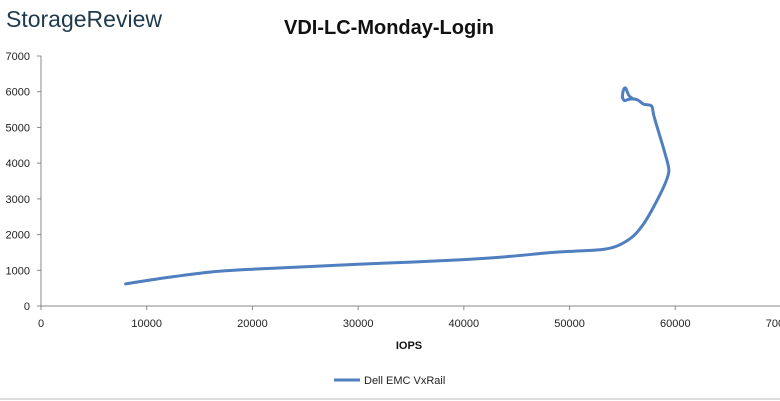  Describe the element at coordinates (404, 381) in the screenshot. I see `legend-label-dell-emc-vxrail: Dell EMC VxRail` at that location.